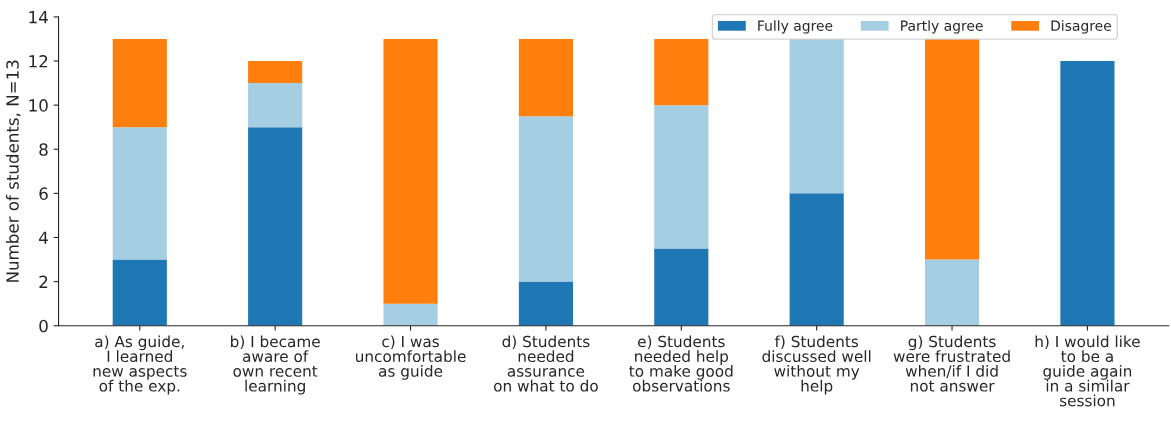 This screenshot has width=1171, height=423. I want to click on x-tick-label: d) Students needed assurance on what to do, so click(546, 363).